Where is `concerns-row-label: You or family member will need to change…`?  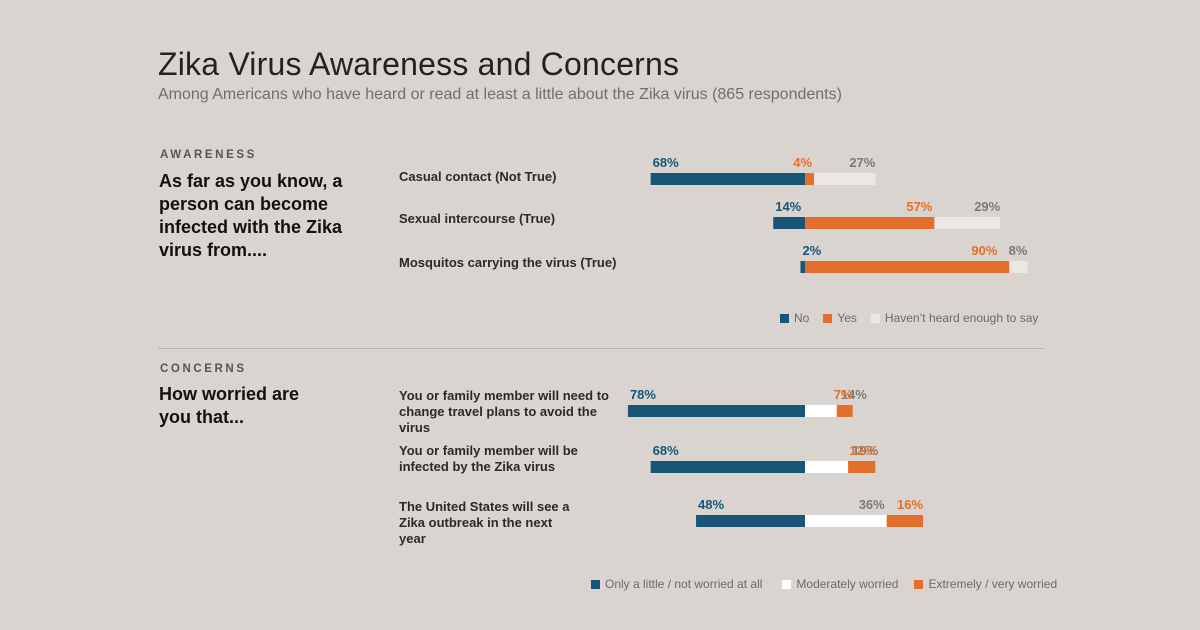 concerns-row-label: You or family member will need to change… is located at coordinates (504, 411).